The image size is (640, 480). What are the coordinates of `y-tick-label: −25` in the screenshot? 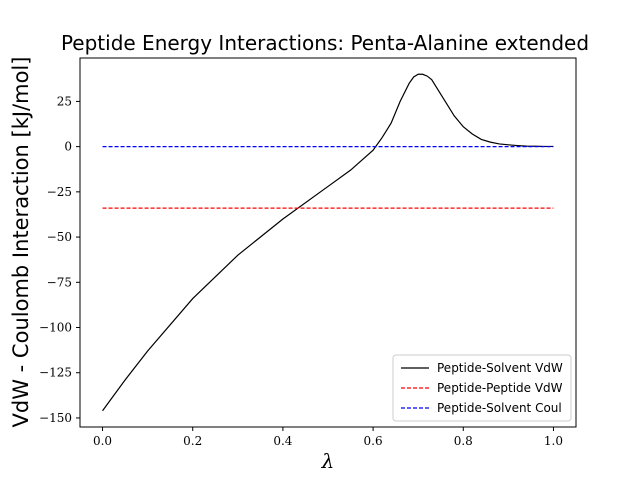 It's located at (59, 192).